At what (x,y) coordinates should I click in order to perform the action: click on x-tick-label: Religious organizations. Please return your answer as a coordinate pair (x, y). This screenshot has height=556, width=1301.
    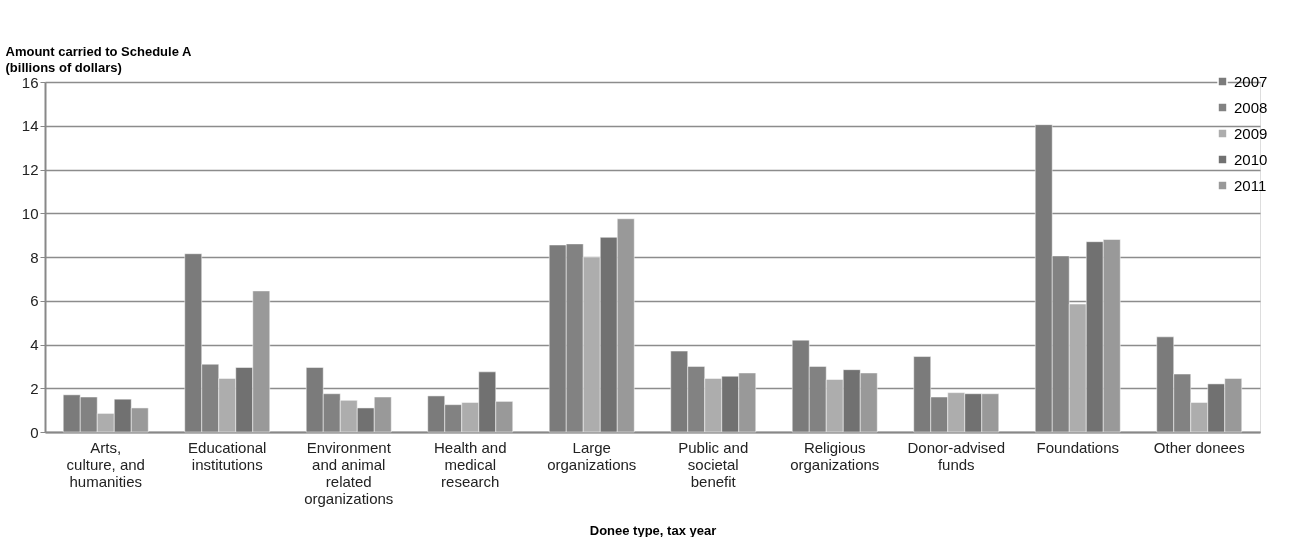
    Looking at the image, I should click on (835, 455).